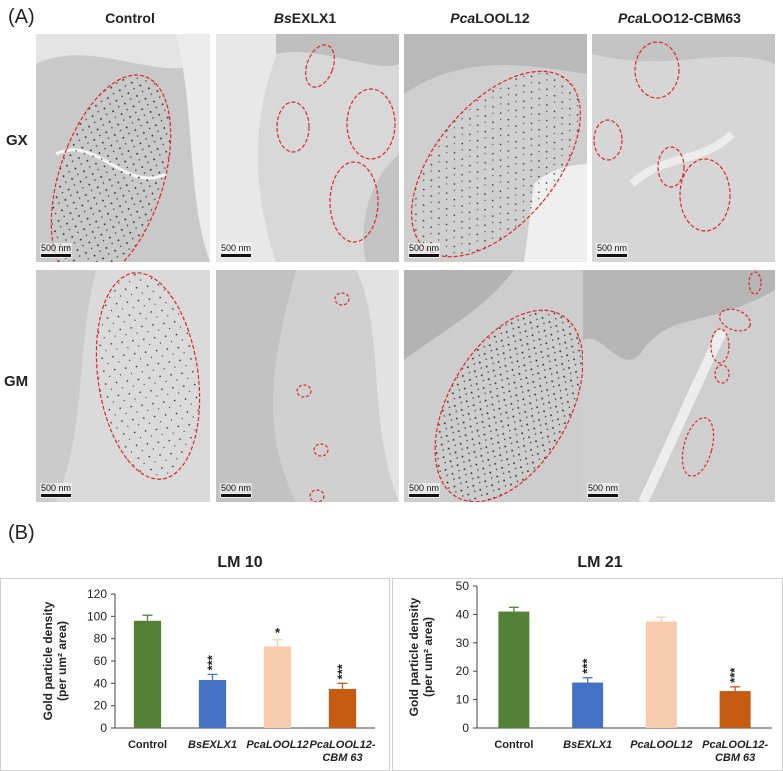 The height and width of the screenshot is (771, 783). What do you see at coordinates (463, 586) in the screenshot?
I see `y-tick-label: 50` at bounding box center [463, 586].